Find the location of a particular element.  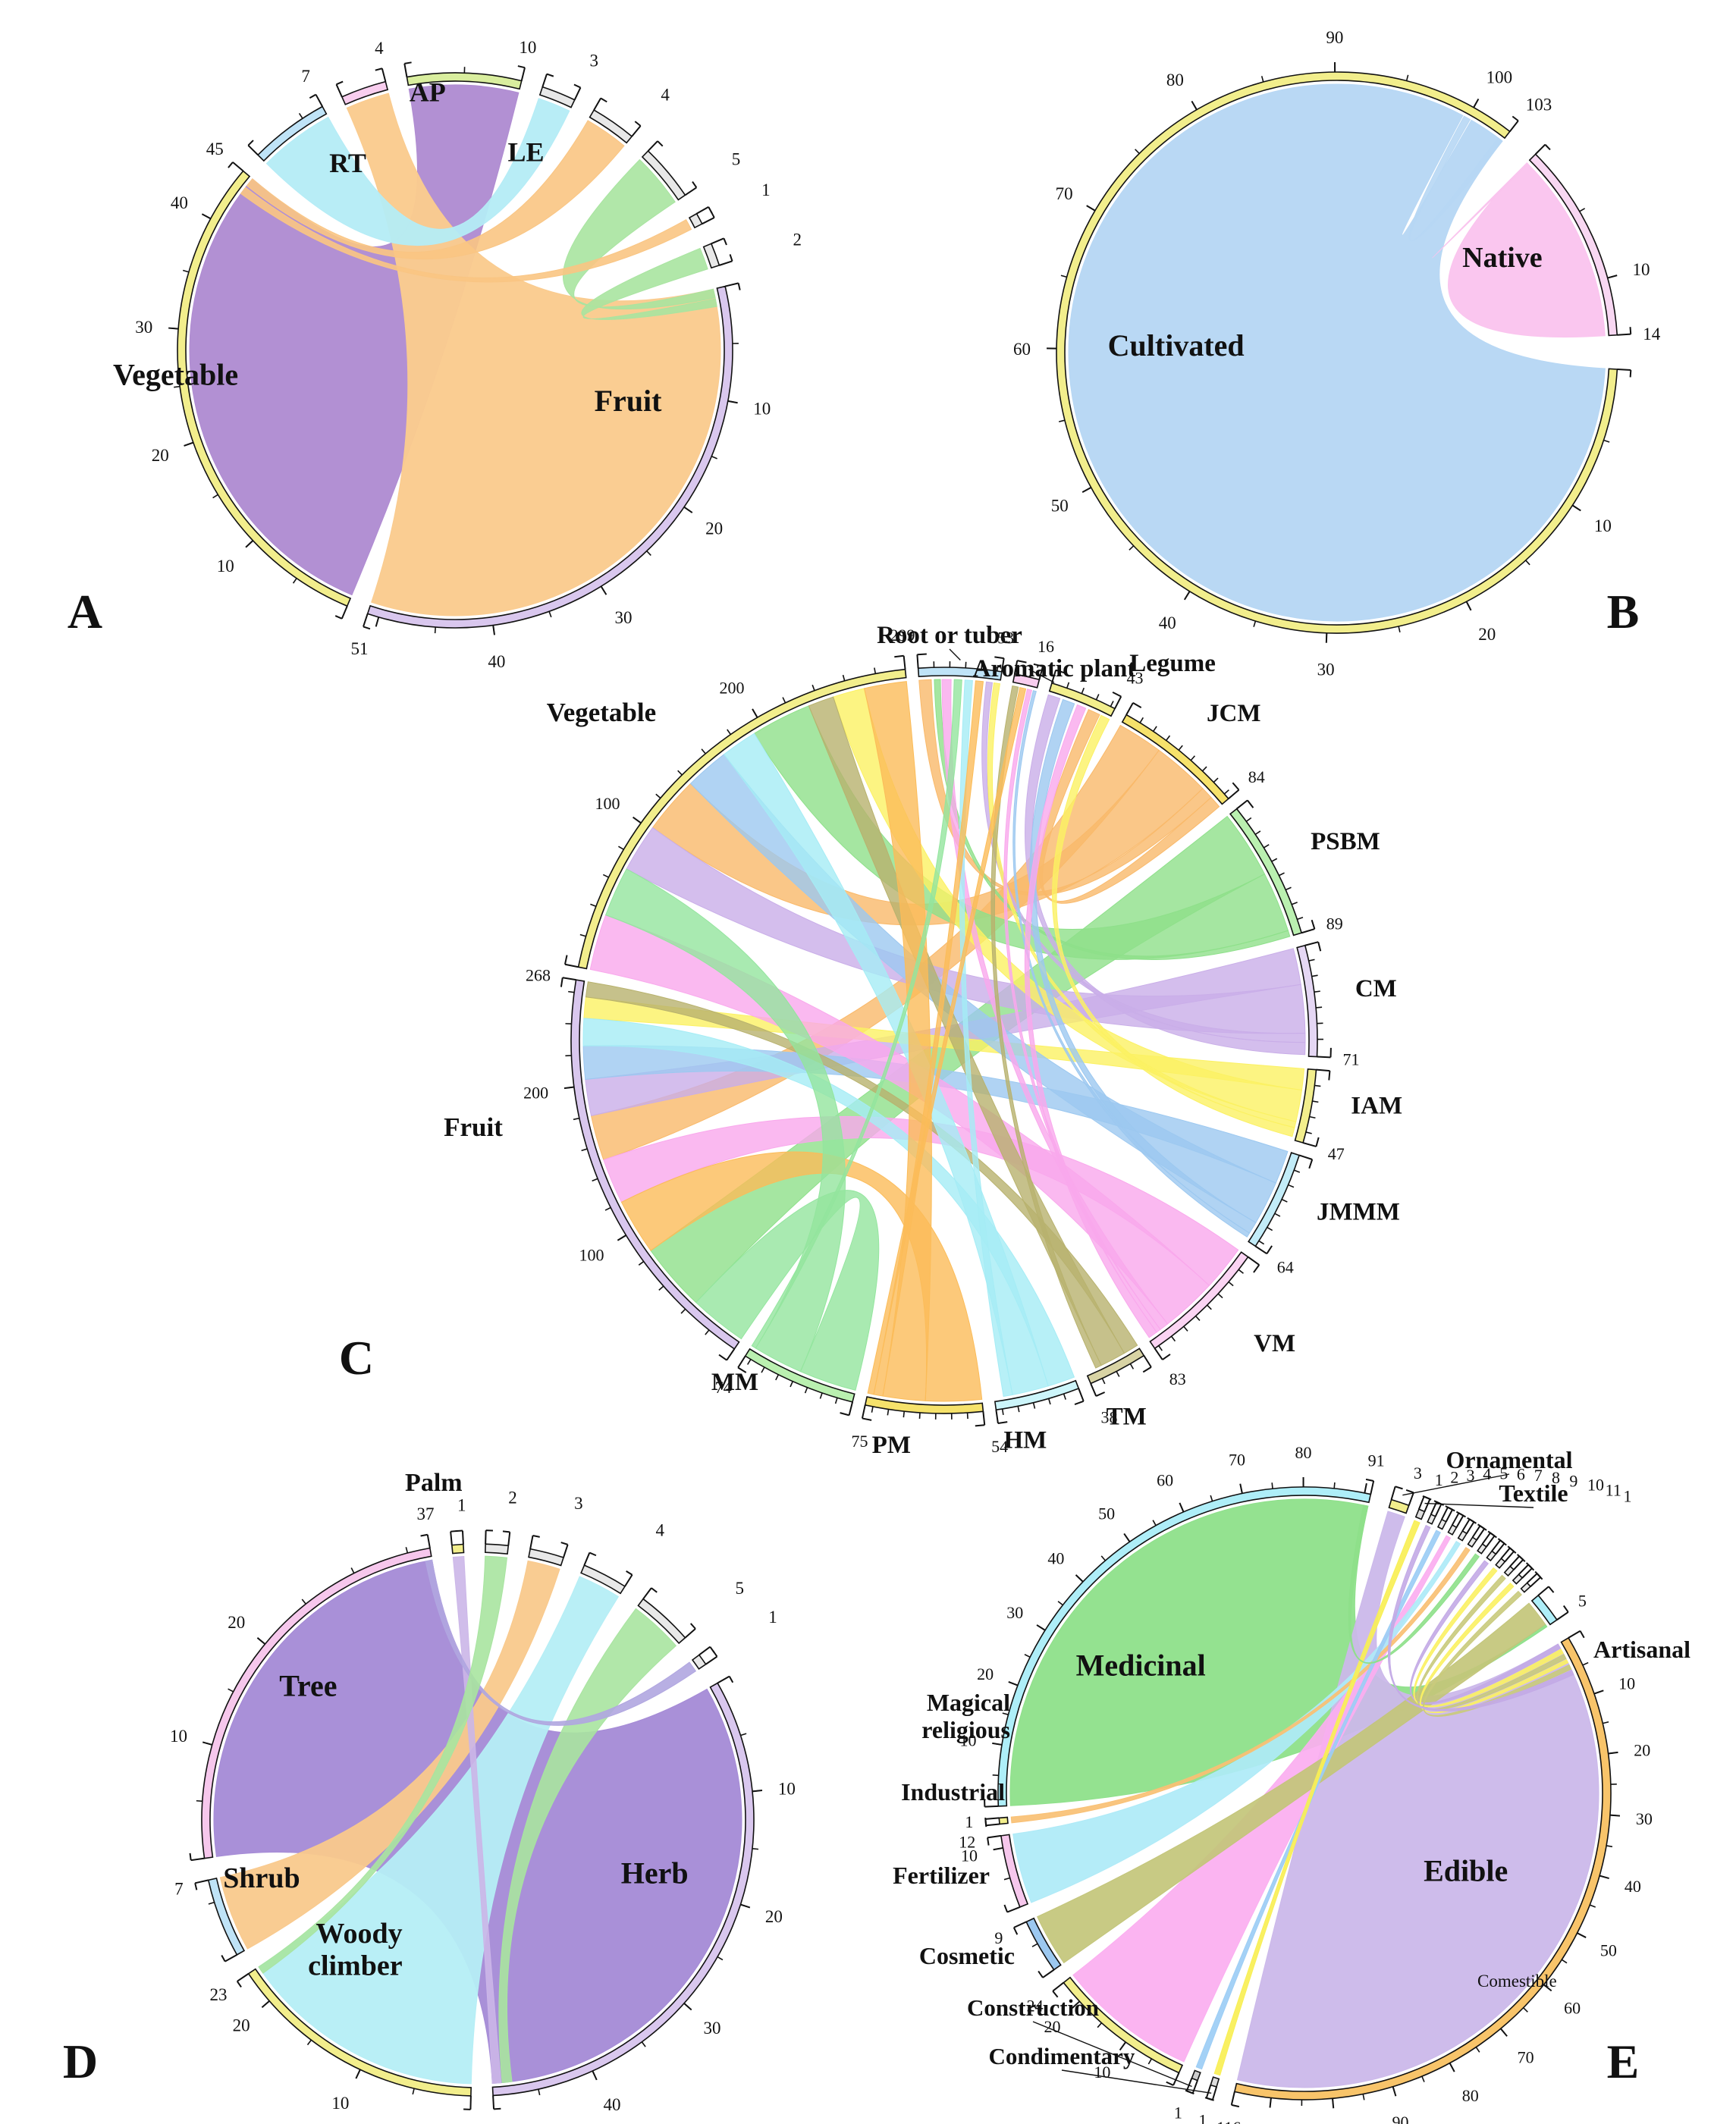

tick-label-C-CM: 71 is located at coordinates (1351, 1059).